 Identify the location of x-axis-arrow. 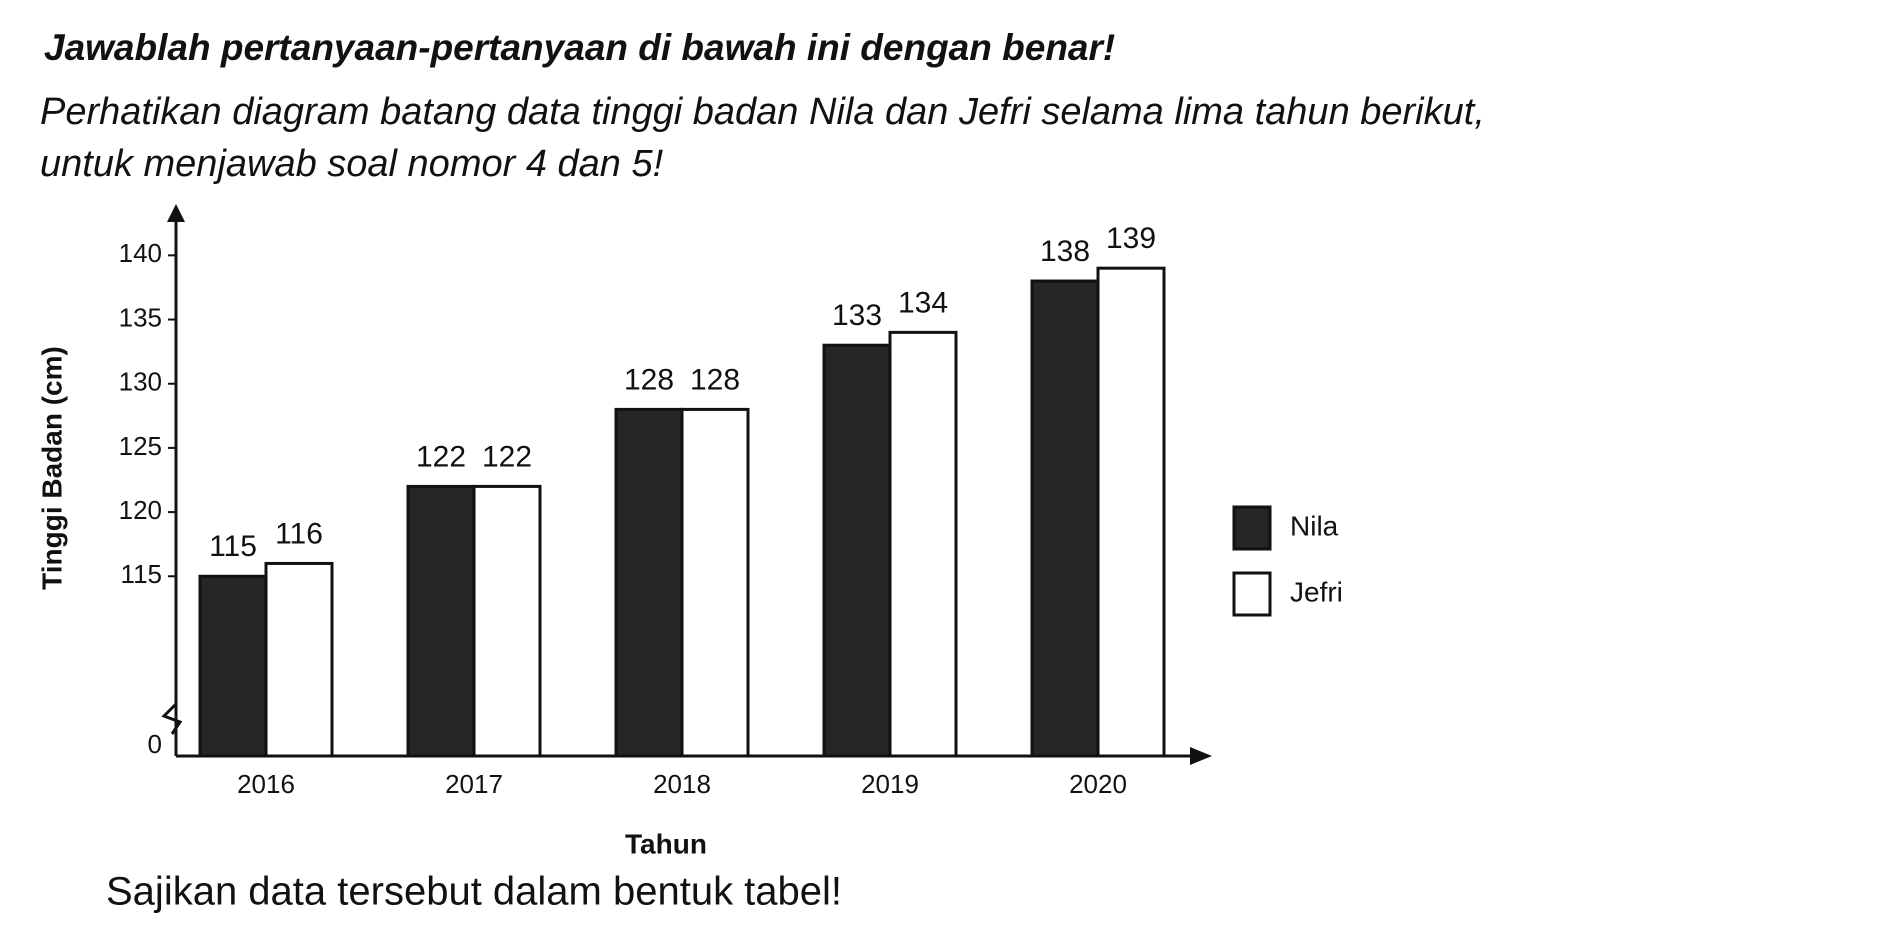
(1201, 756).